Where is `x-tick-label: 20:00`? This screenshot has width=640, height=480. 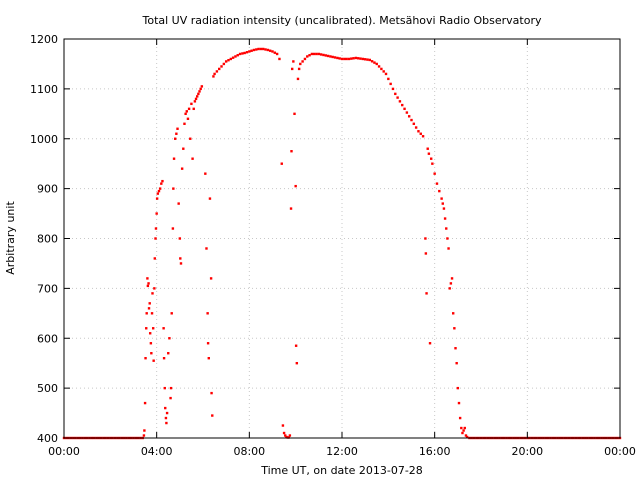
x-tick-label: 20:00 is located at coordinates (527, 451).